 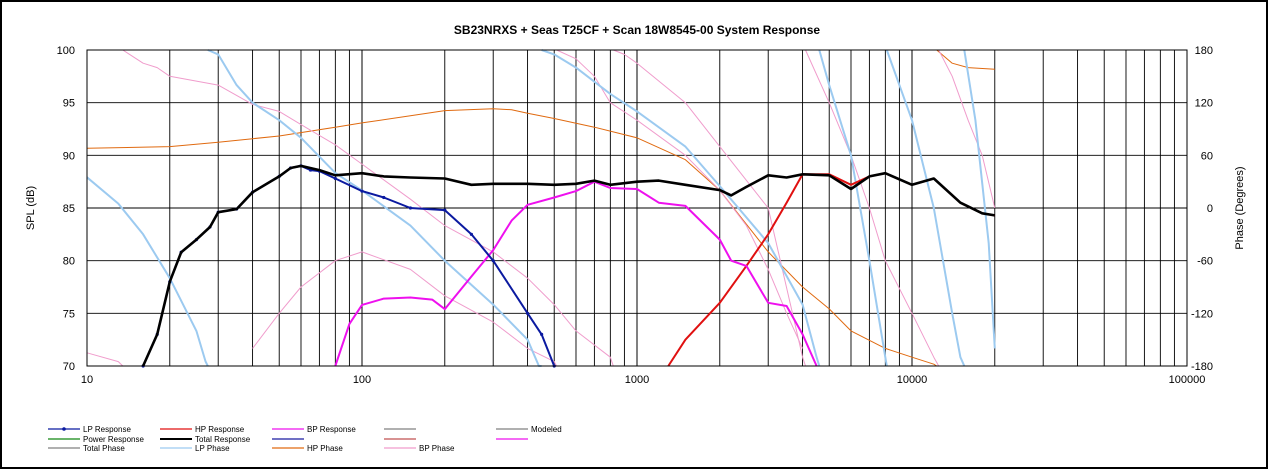 I want to click on legend-label: BP Phase, so click(x=437, y=448).